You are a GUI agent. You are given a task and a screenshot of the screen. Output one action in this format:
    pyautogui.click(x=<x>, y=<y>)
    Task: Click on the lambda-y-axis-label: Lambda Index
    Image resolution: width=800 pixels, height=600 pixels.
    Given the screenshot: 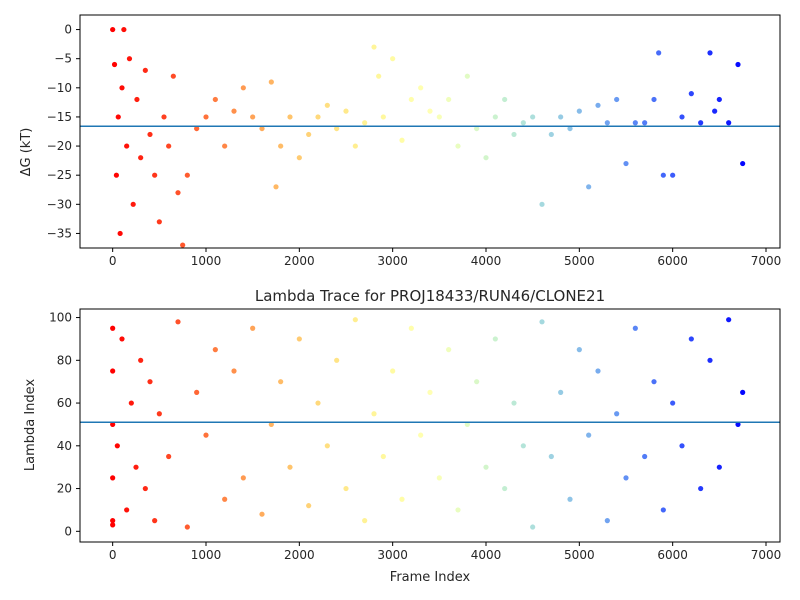 What is the action you would take?
    pyautogui.click(x=30, y=425)
    